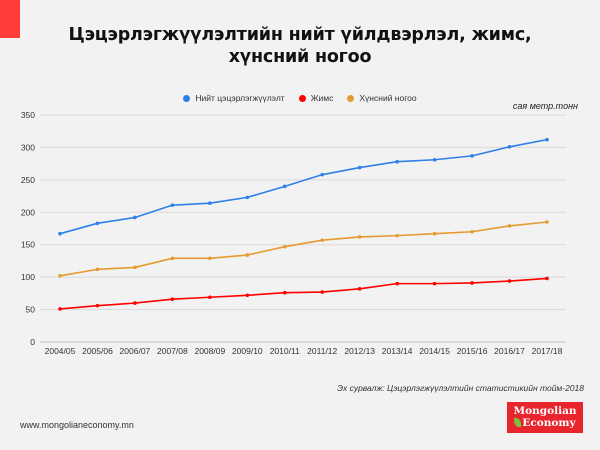 This screenshot has width=600, height=450. Describe the element at coordinates (187, 98) in the screenshot. I see `legend-marker-total` at that location.